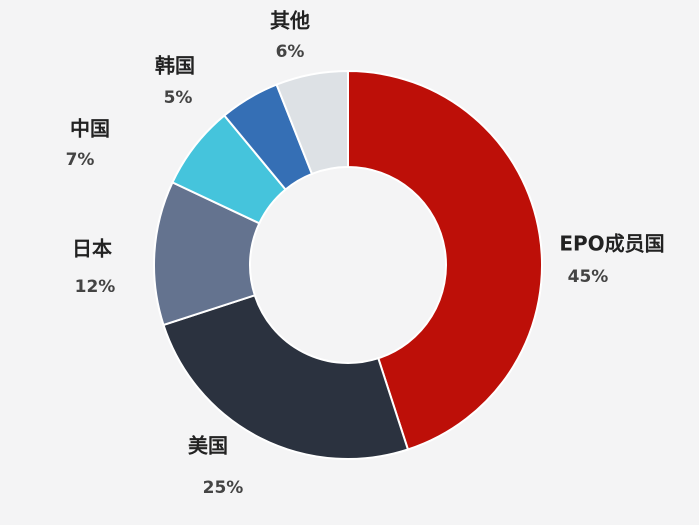 This screenshot has width=699, height=525. Describe the element at coordinates (611, 244) in the screenshot. I see `slice-label: EPO成员国` at that location.